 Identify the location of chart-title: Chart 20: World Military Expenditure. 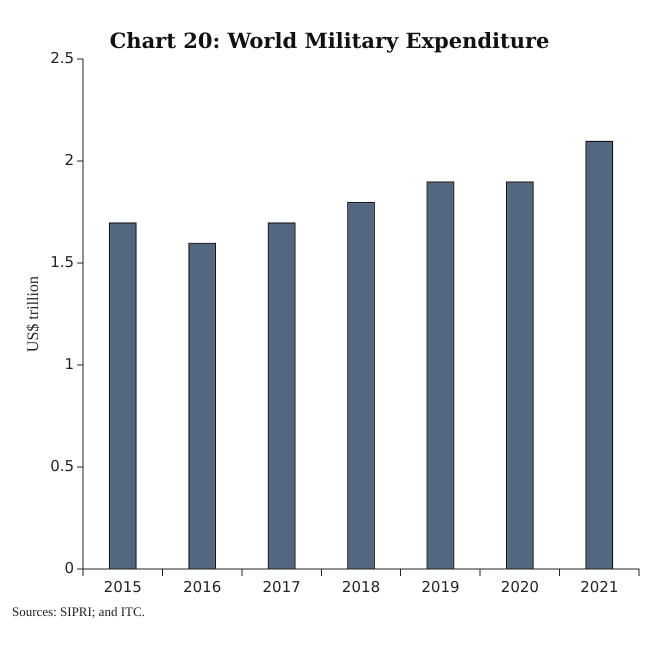
(330, 41).